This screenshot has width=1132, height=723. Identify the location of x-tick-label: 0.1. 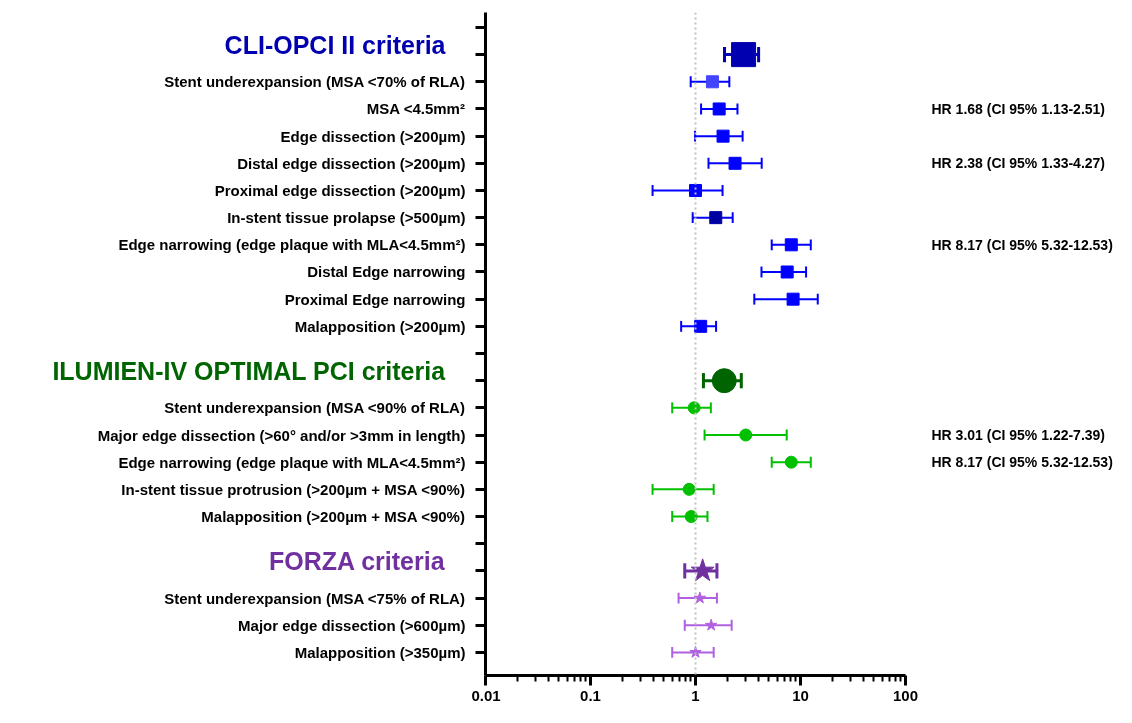
(590, 695).